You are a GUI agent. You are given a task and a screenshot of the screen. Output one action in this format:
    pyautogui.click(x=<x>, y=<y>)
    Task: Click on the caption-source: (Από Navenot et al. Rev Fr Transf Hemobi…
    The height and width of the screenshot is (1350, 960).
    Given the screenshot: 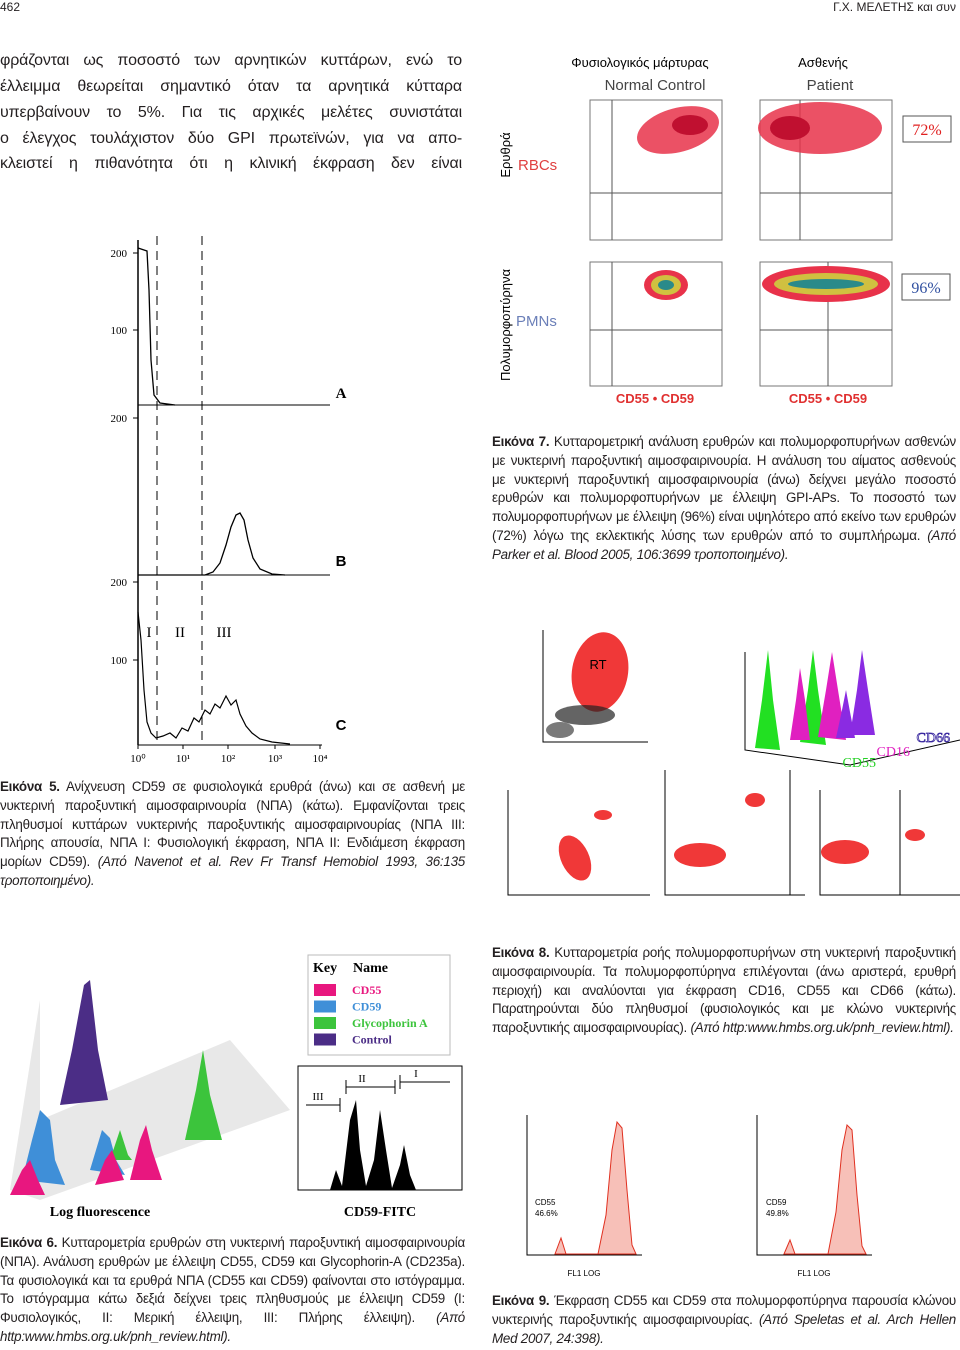 What is the action you would take?
    pyautogui.click(x=232, y=871)
    